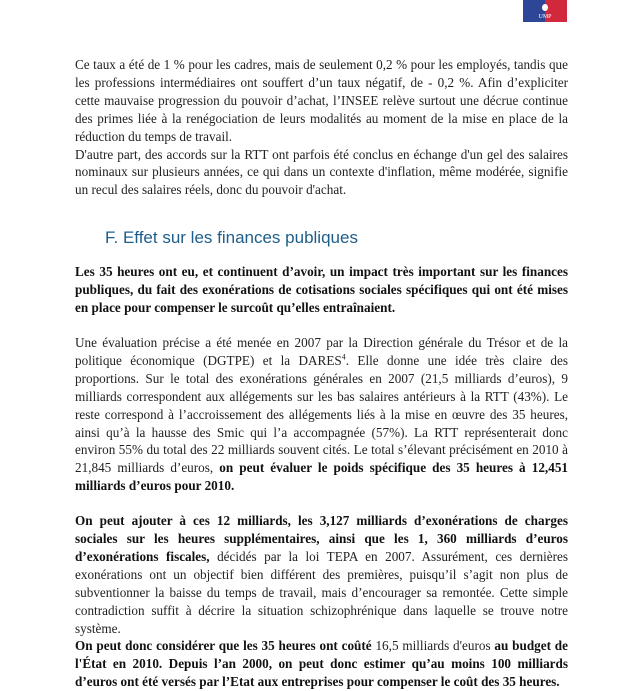 The image size is (640, 691). What do you see at coordinates (545, 11) in the screenshot?
I see `ump-logo: UMP` at bounding box center [545, 11].